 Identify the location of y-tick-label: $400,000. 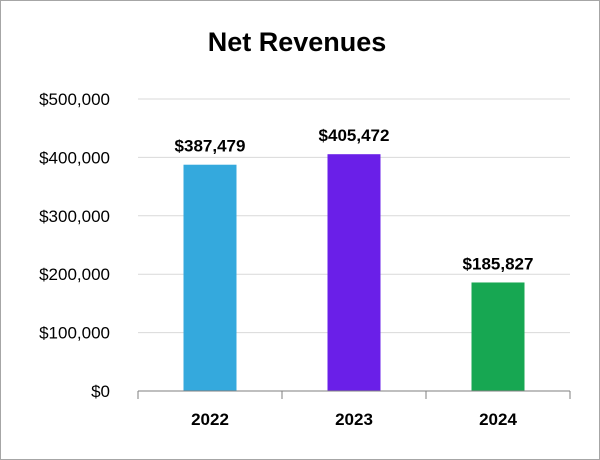
(74, 157).